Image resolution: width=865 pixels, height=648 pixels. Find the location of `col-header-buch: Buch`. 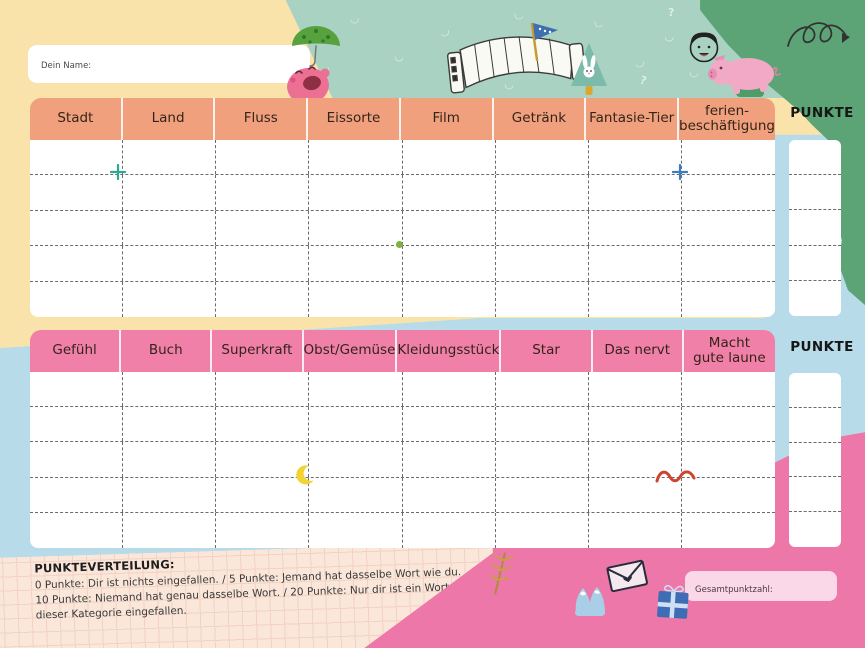

col-header-buch: Buch is located at coordinates (167, 351).